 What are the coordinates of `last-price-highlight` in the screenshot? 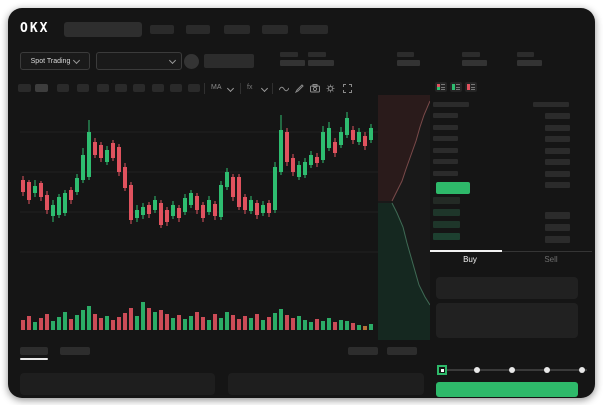 It's located at (453, 188).